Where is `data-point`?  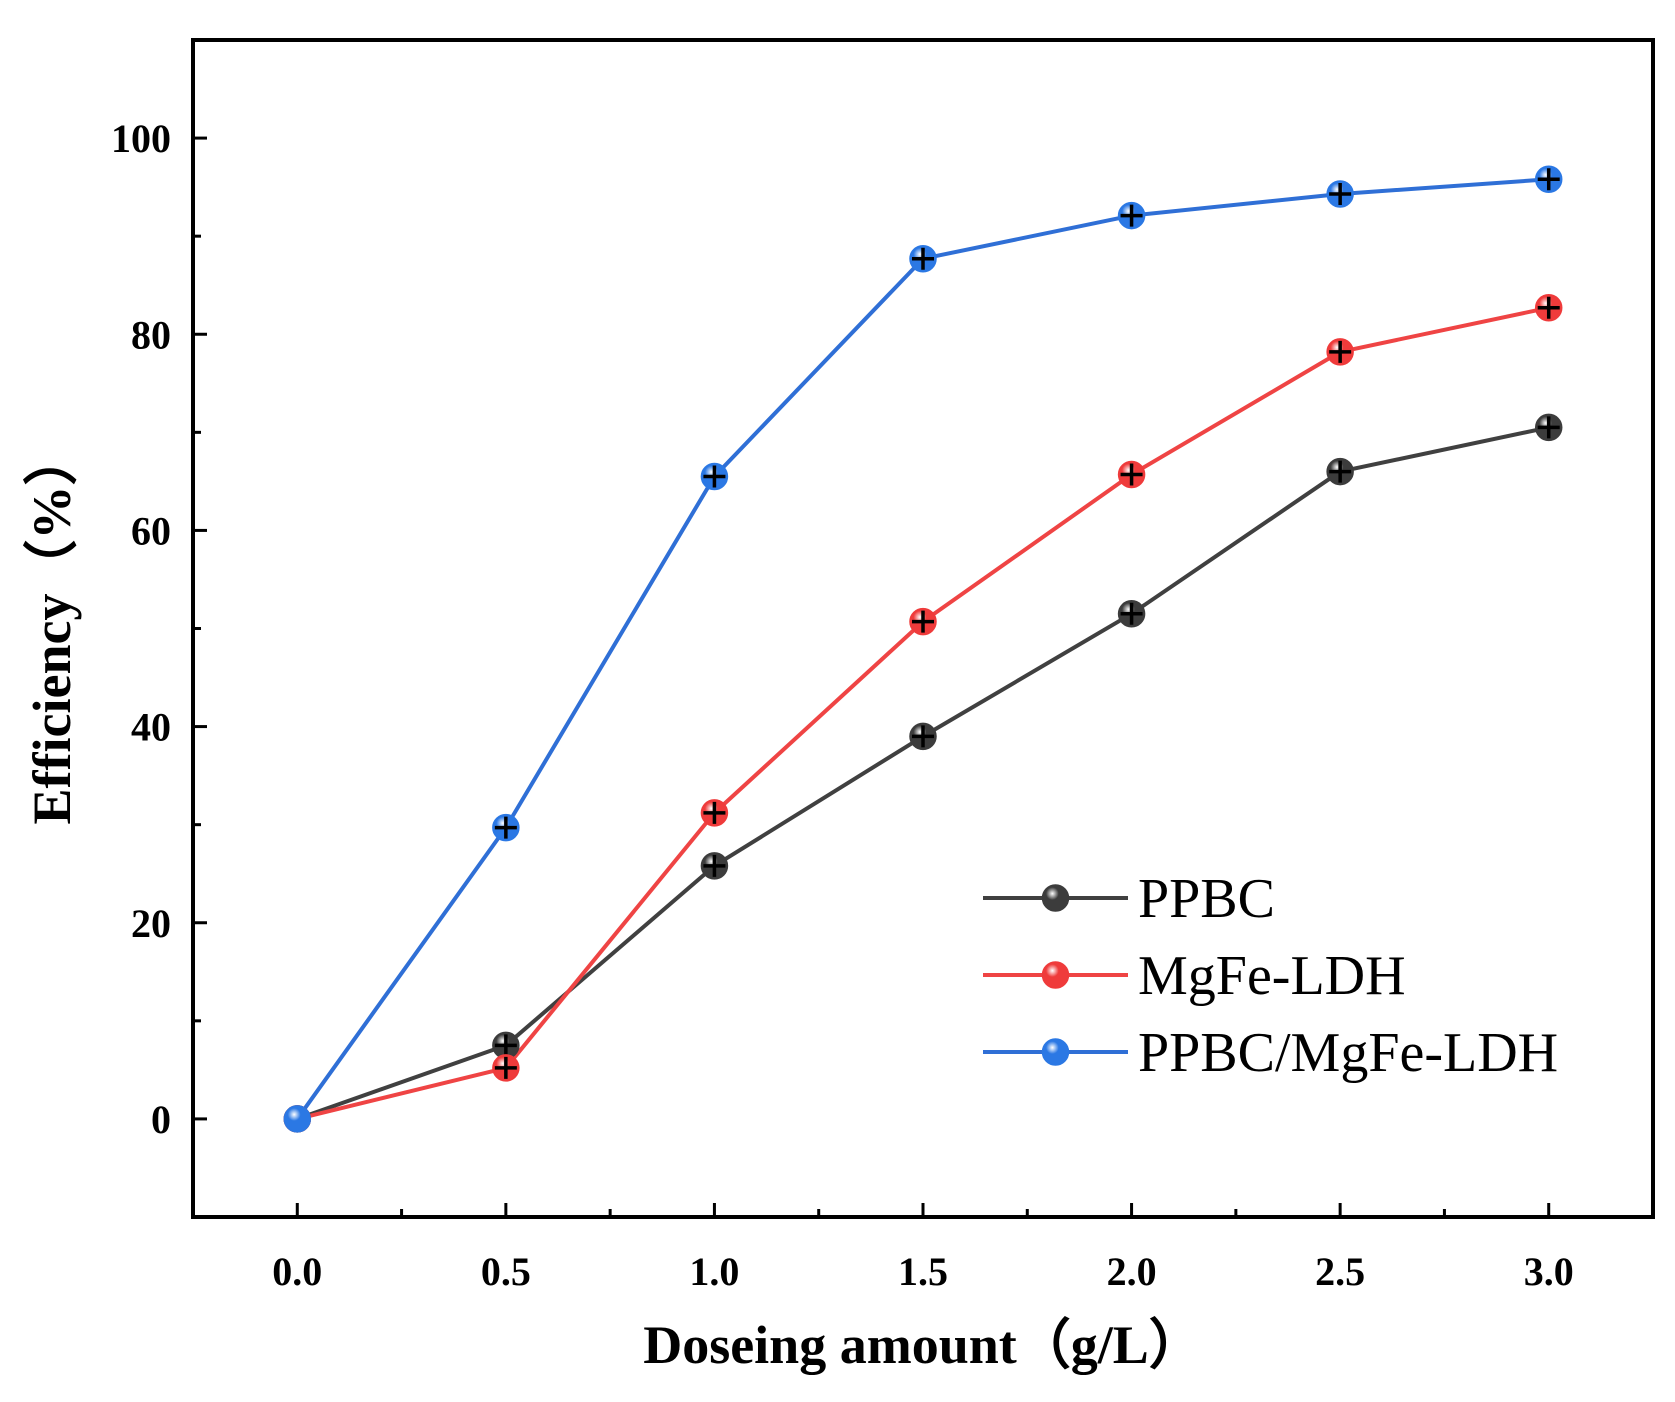
data-point is located at coordinates (297, 1119).